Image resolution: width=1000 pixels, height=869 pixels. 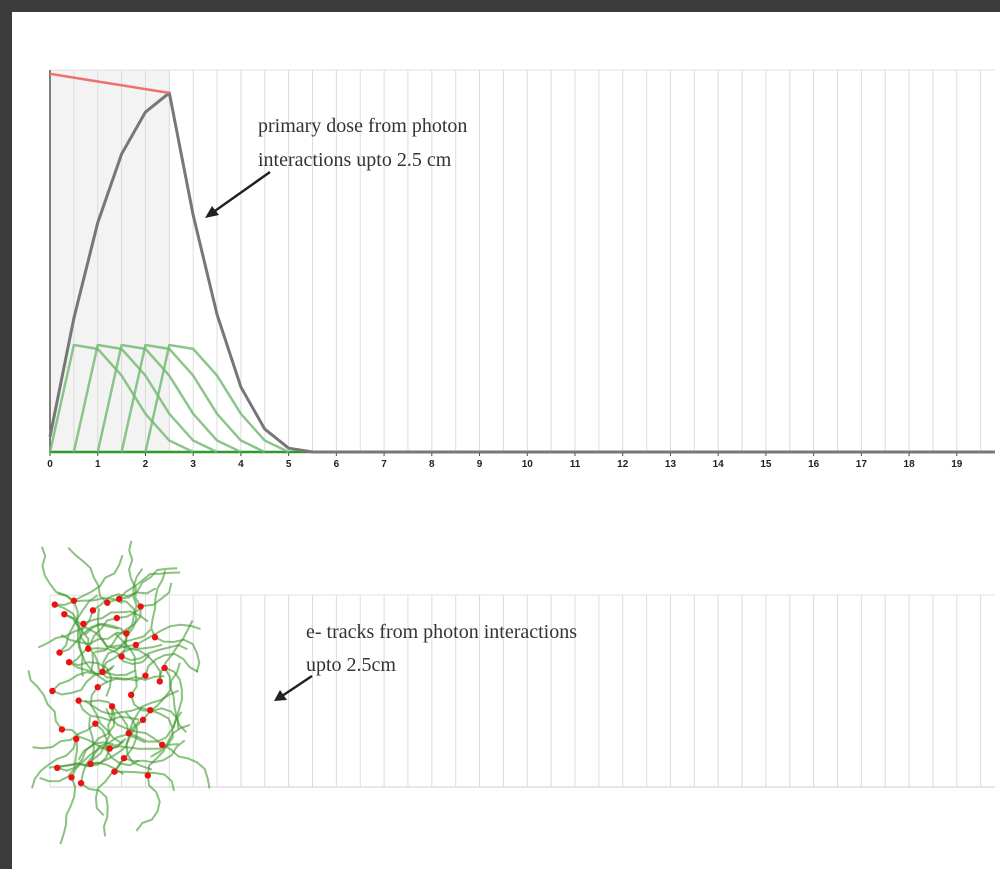 I want to click on x-tick-label: 0, so click(x=50, y=464).